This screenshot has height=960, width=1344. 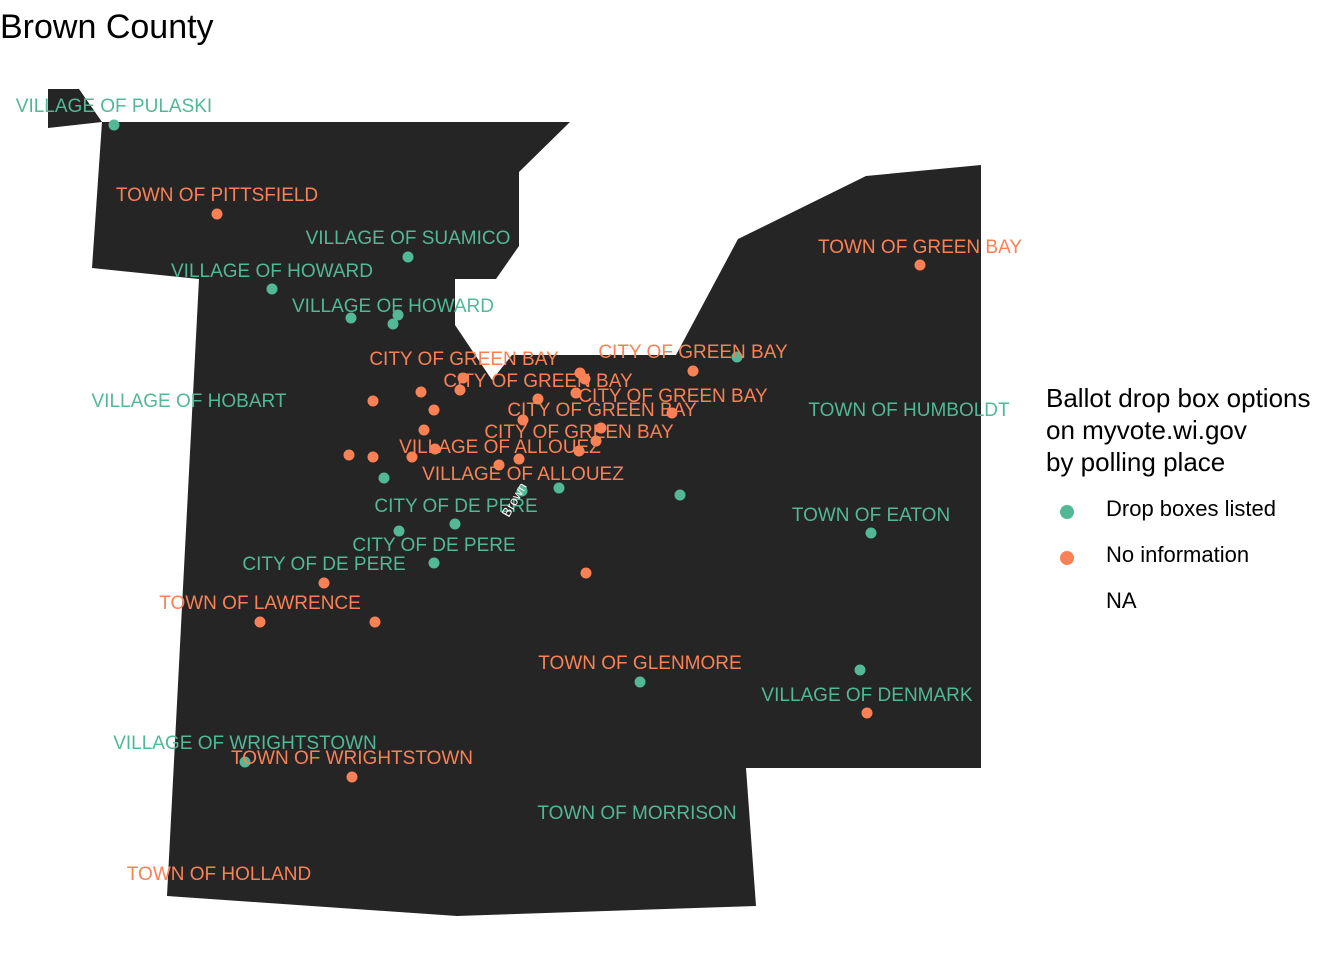 I want to click on place-label: TOWN OF HUMBOLDT, so click(x=909, y=410).